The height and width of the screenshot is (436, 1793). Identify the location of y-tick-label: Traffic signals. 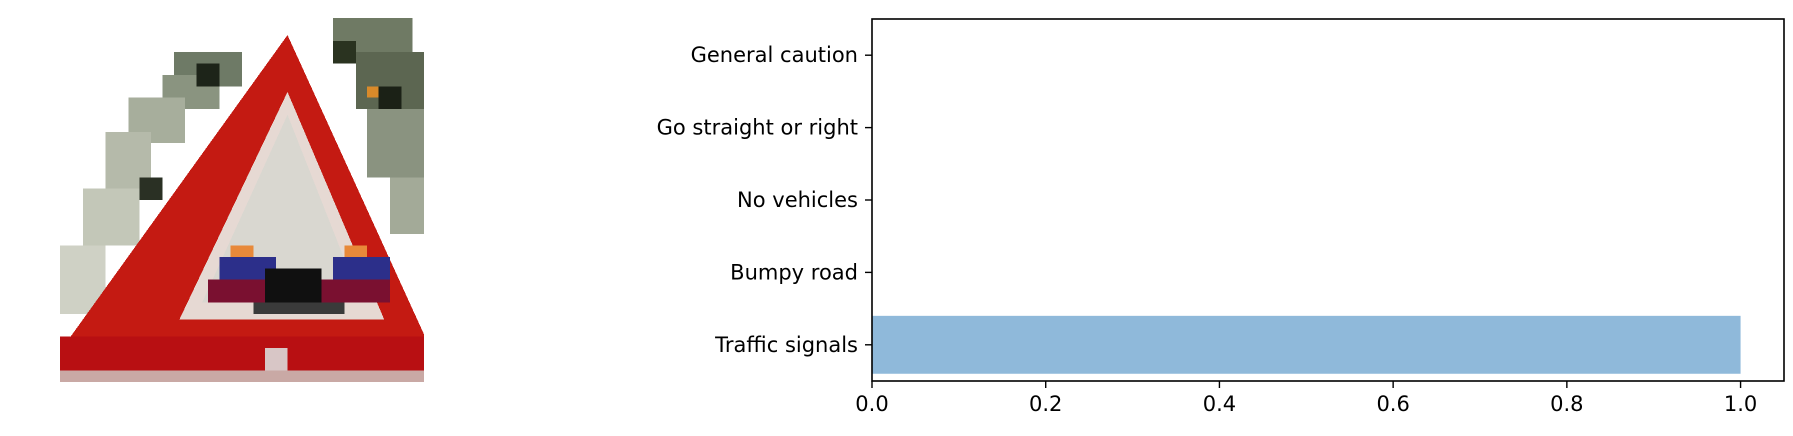
(786, 345).